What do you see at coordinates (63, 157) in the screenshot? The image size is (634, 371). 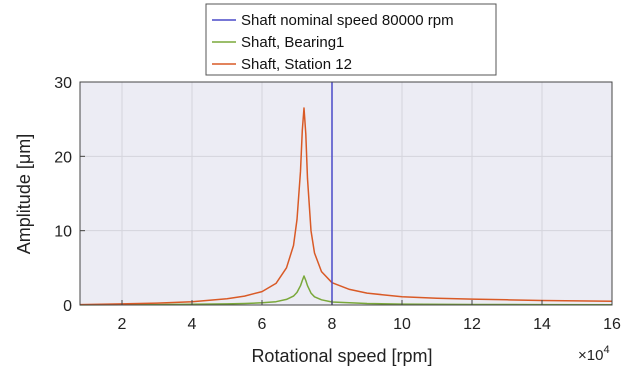 I see `y-tick-label: 20` at bounding box center [63, 157].